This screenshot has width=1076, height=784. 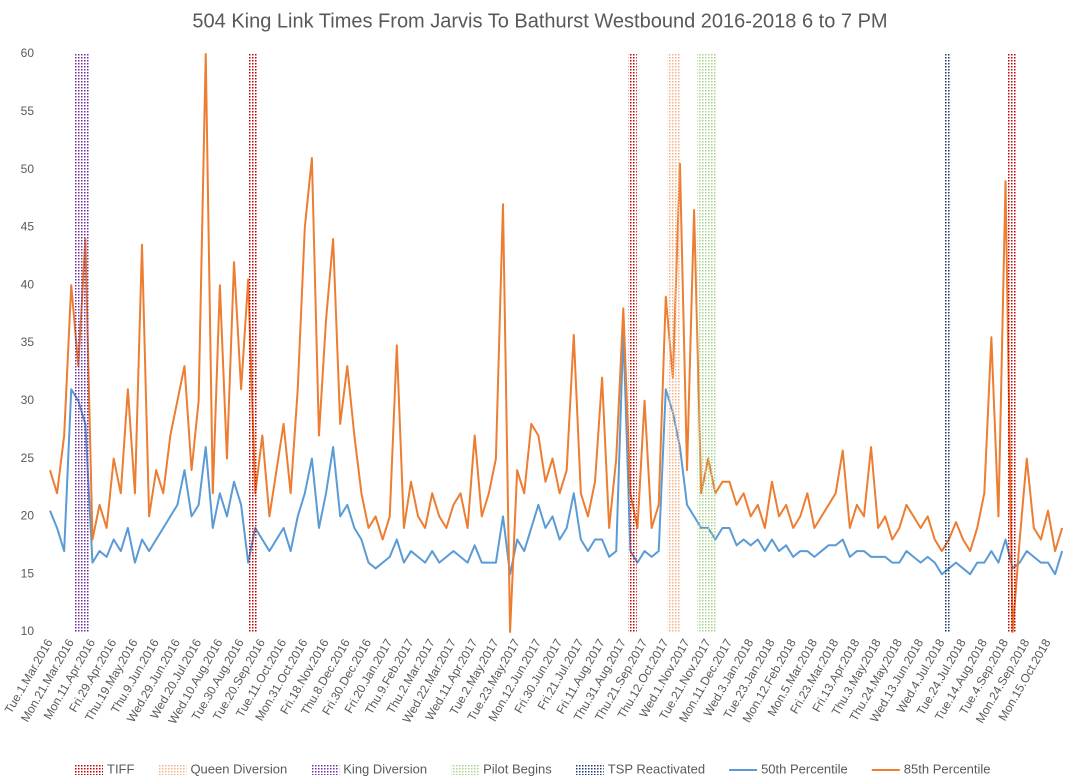 What do you see at coordinates (28, 400) in the screenshot?
I see `y-tick-label: 30` at bounding box center [28, 400].